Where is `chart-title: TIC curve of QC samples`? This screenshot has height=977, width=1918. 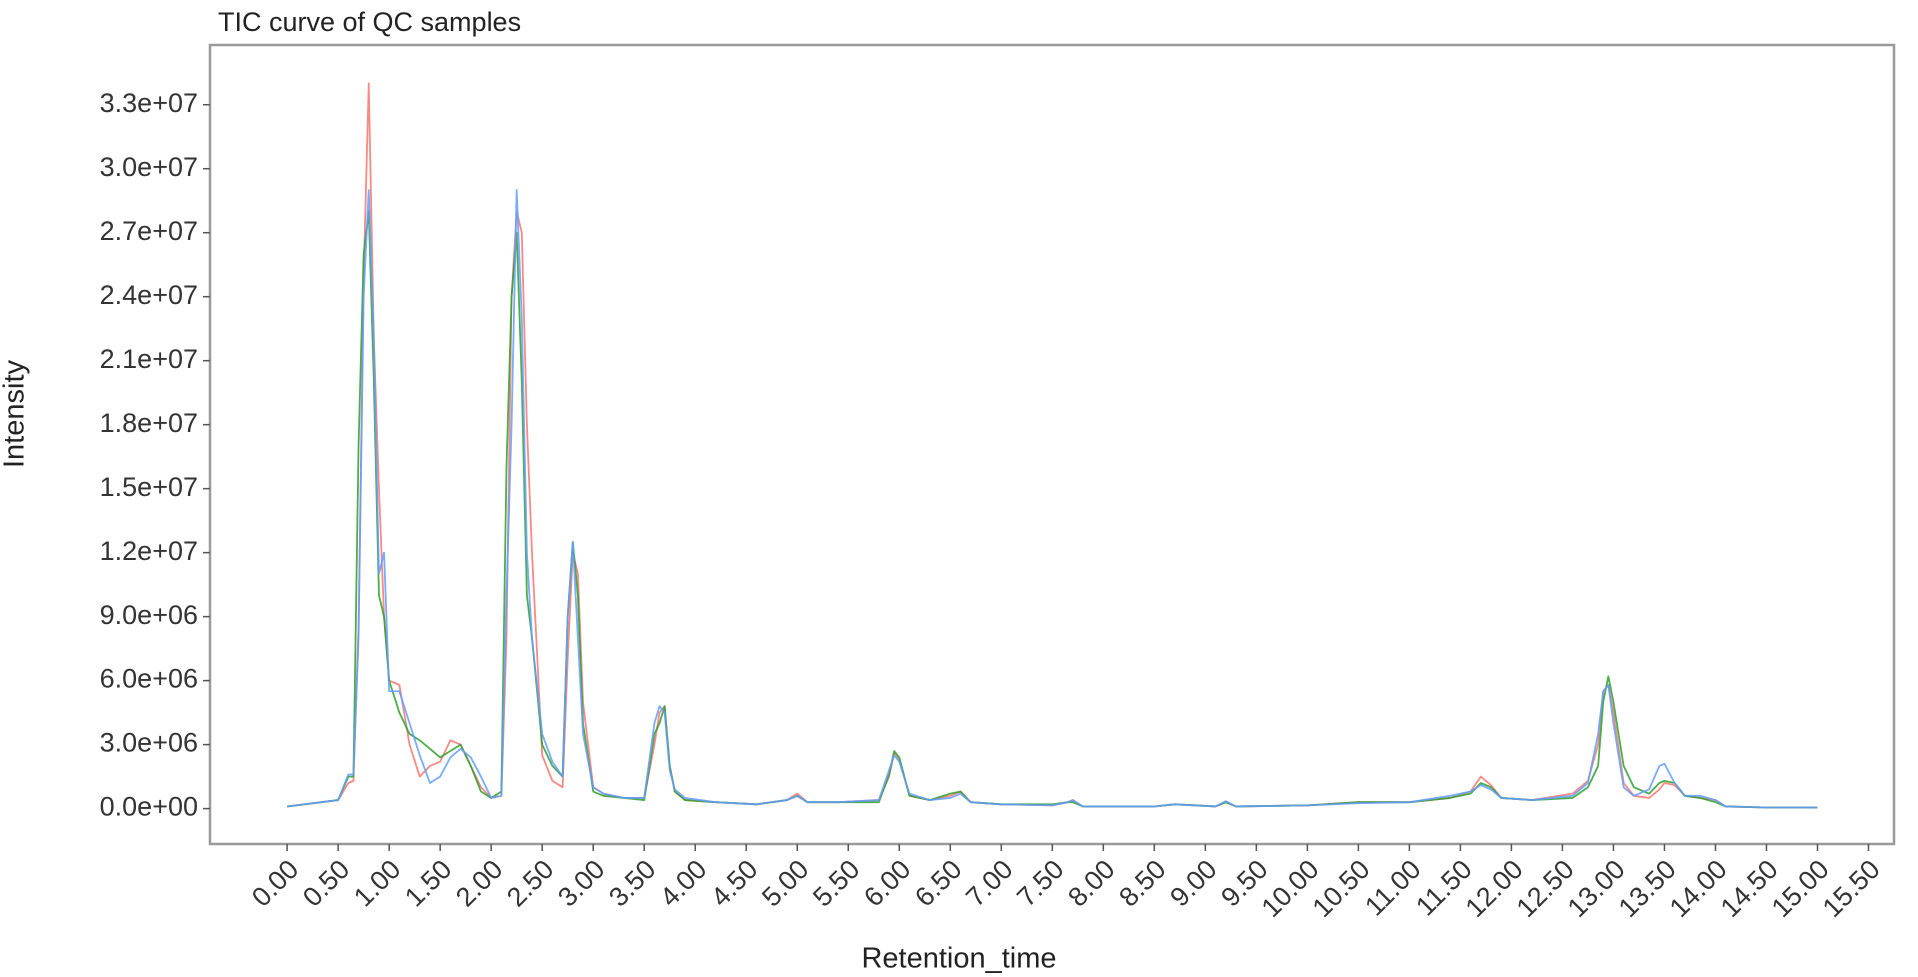
chart-title: TIC curve of QC samples is located at coordinates (369, 22).